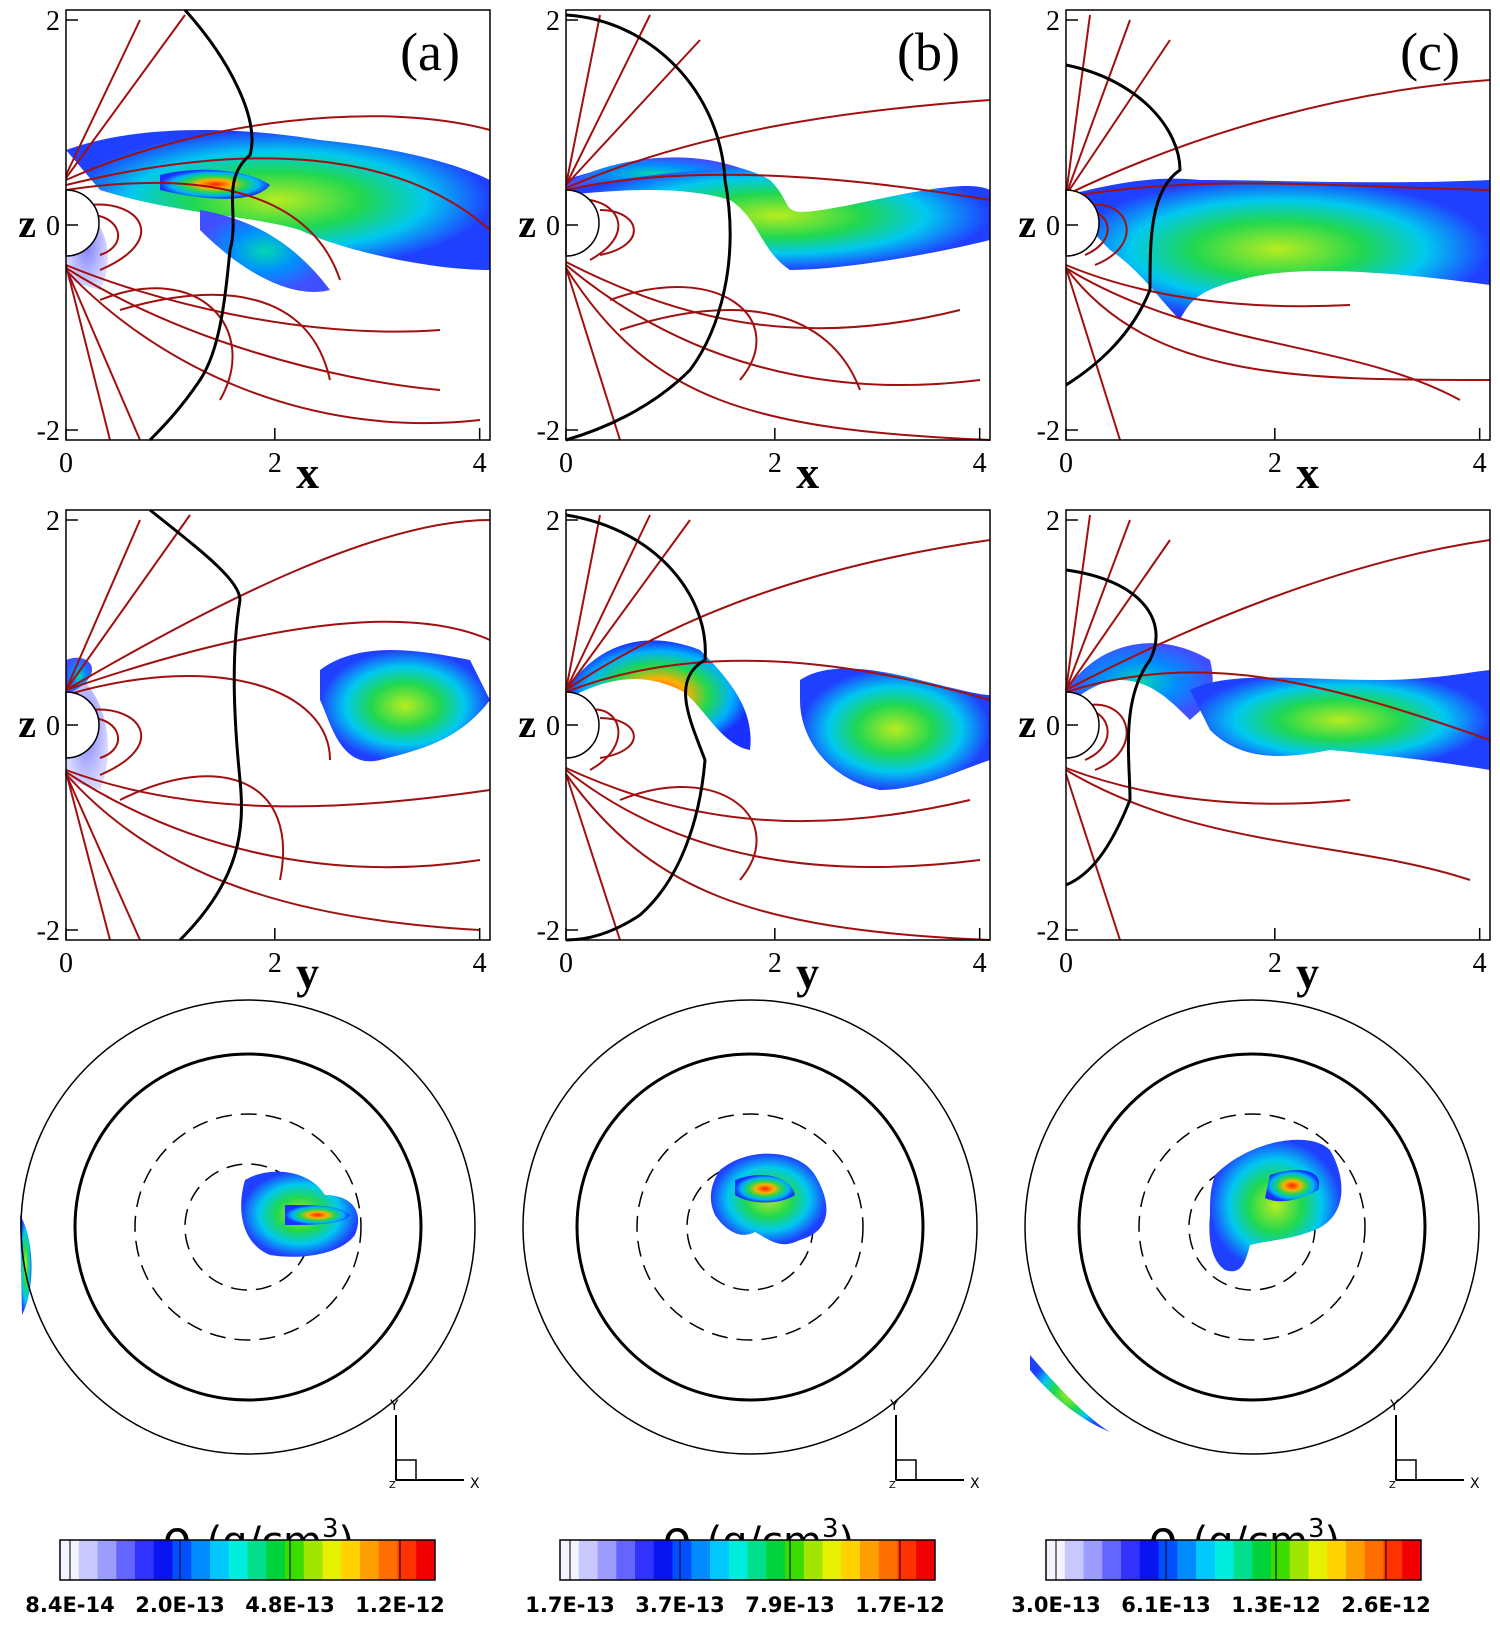  I want to click on colorbar-tick-label: 1.7E-12, so click(900, 1605).